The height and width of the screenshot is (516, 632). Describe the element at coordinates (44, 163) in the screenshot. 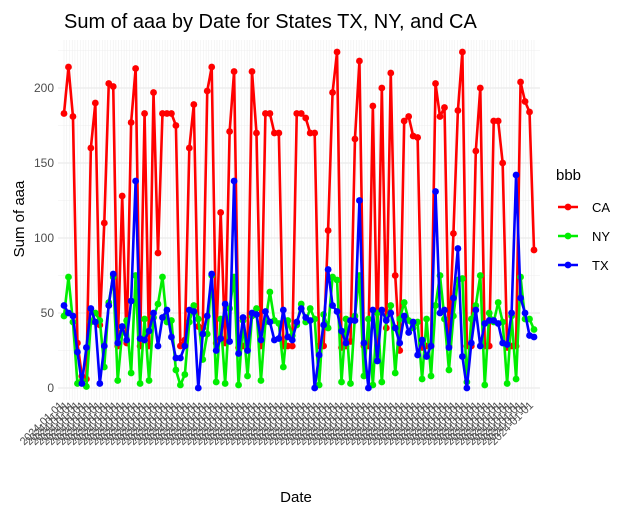

I see `y-tick-label: 150` at that location.